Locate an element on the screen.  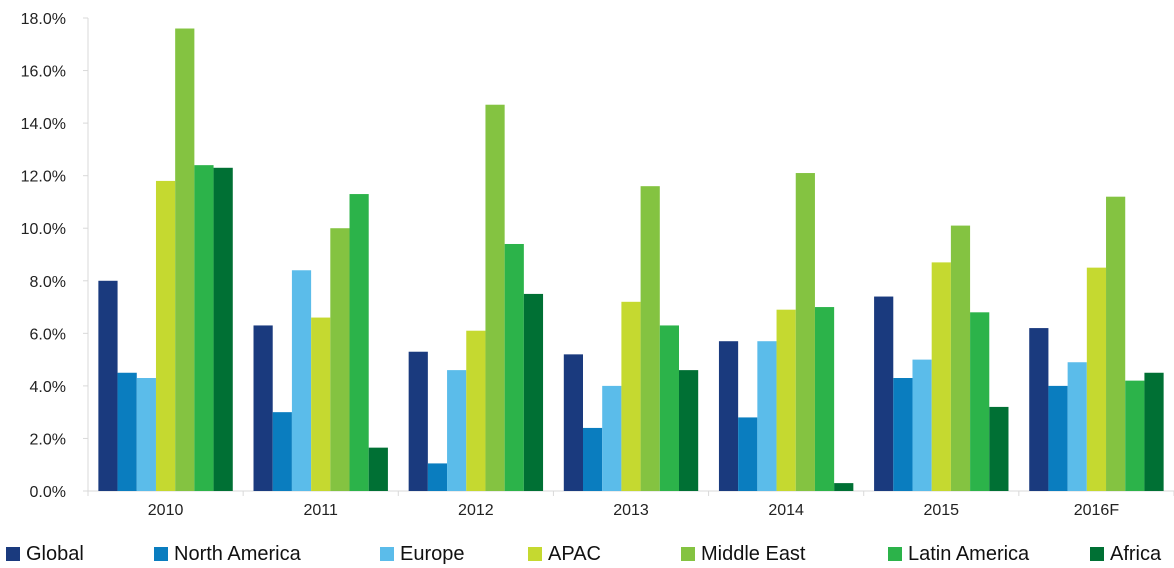
y-tick-label: 18.0% is located at coordinates (43, 19).